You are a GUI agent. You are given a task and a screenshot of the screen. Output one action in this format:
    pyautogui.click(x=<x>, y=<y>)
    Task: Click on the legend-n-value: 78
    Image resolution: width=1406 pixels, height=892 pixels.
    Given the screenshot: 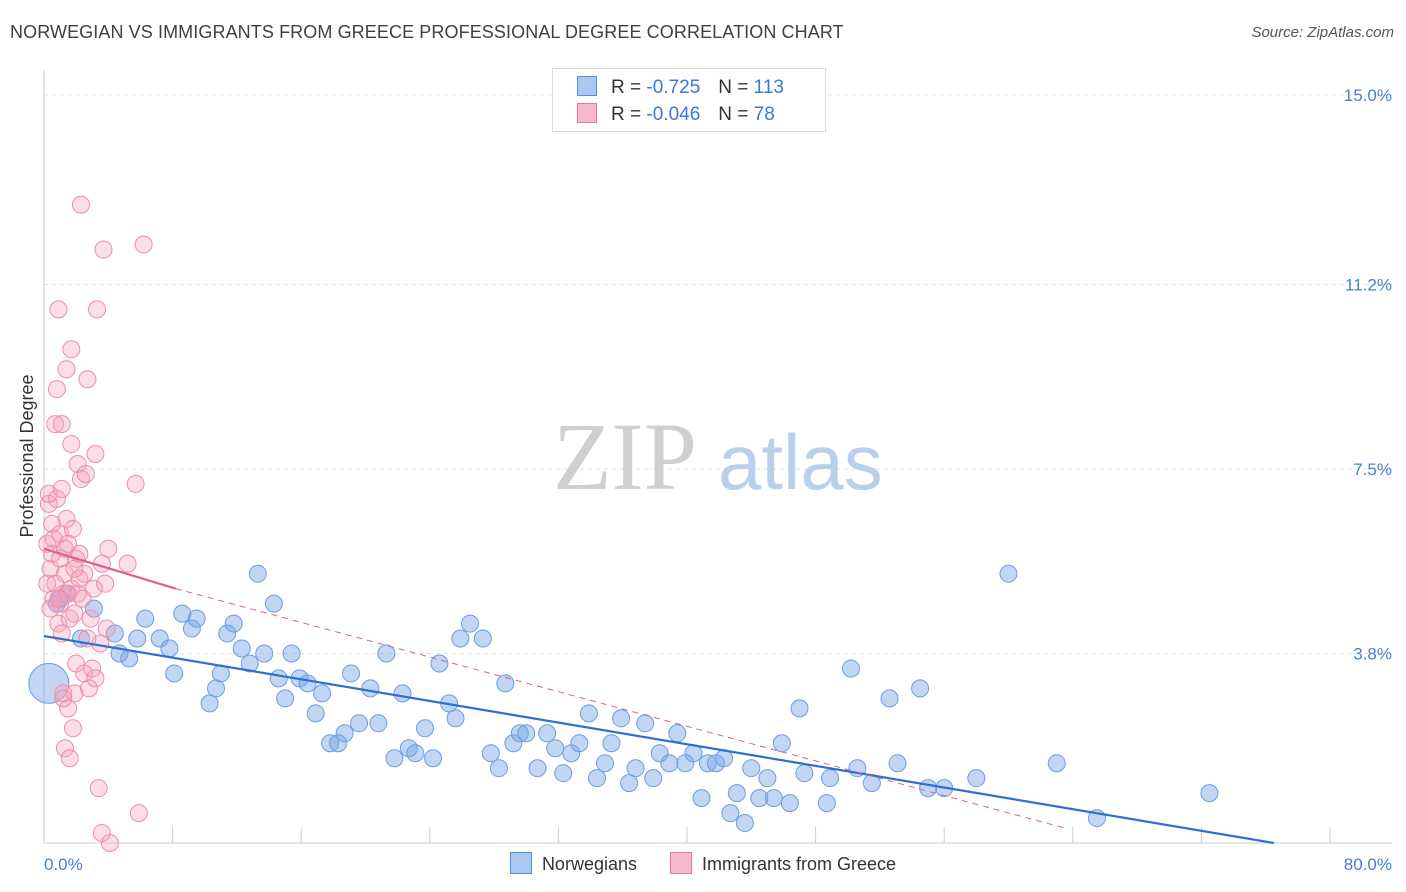 What is the action you would take?
    pyautogui.click(x=764, y=114)
    